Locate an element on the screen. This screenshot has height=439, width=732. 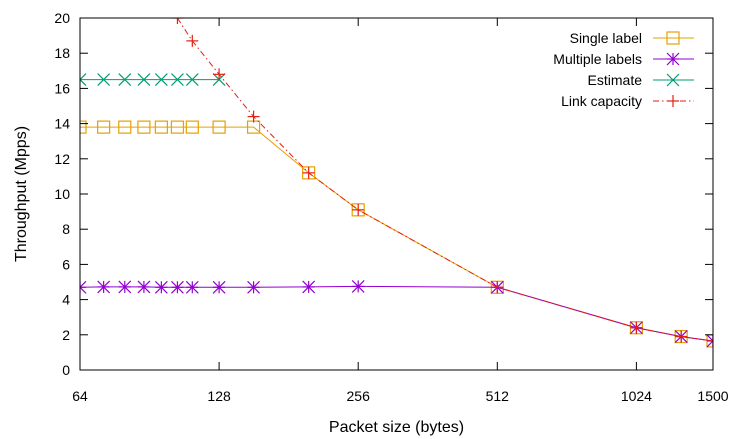
y-tick-label: 18 is located at coordinates (62, 53).